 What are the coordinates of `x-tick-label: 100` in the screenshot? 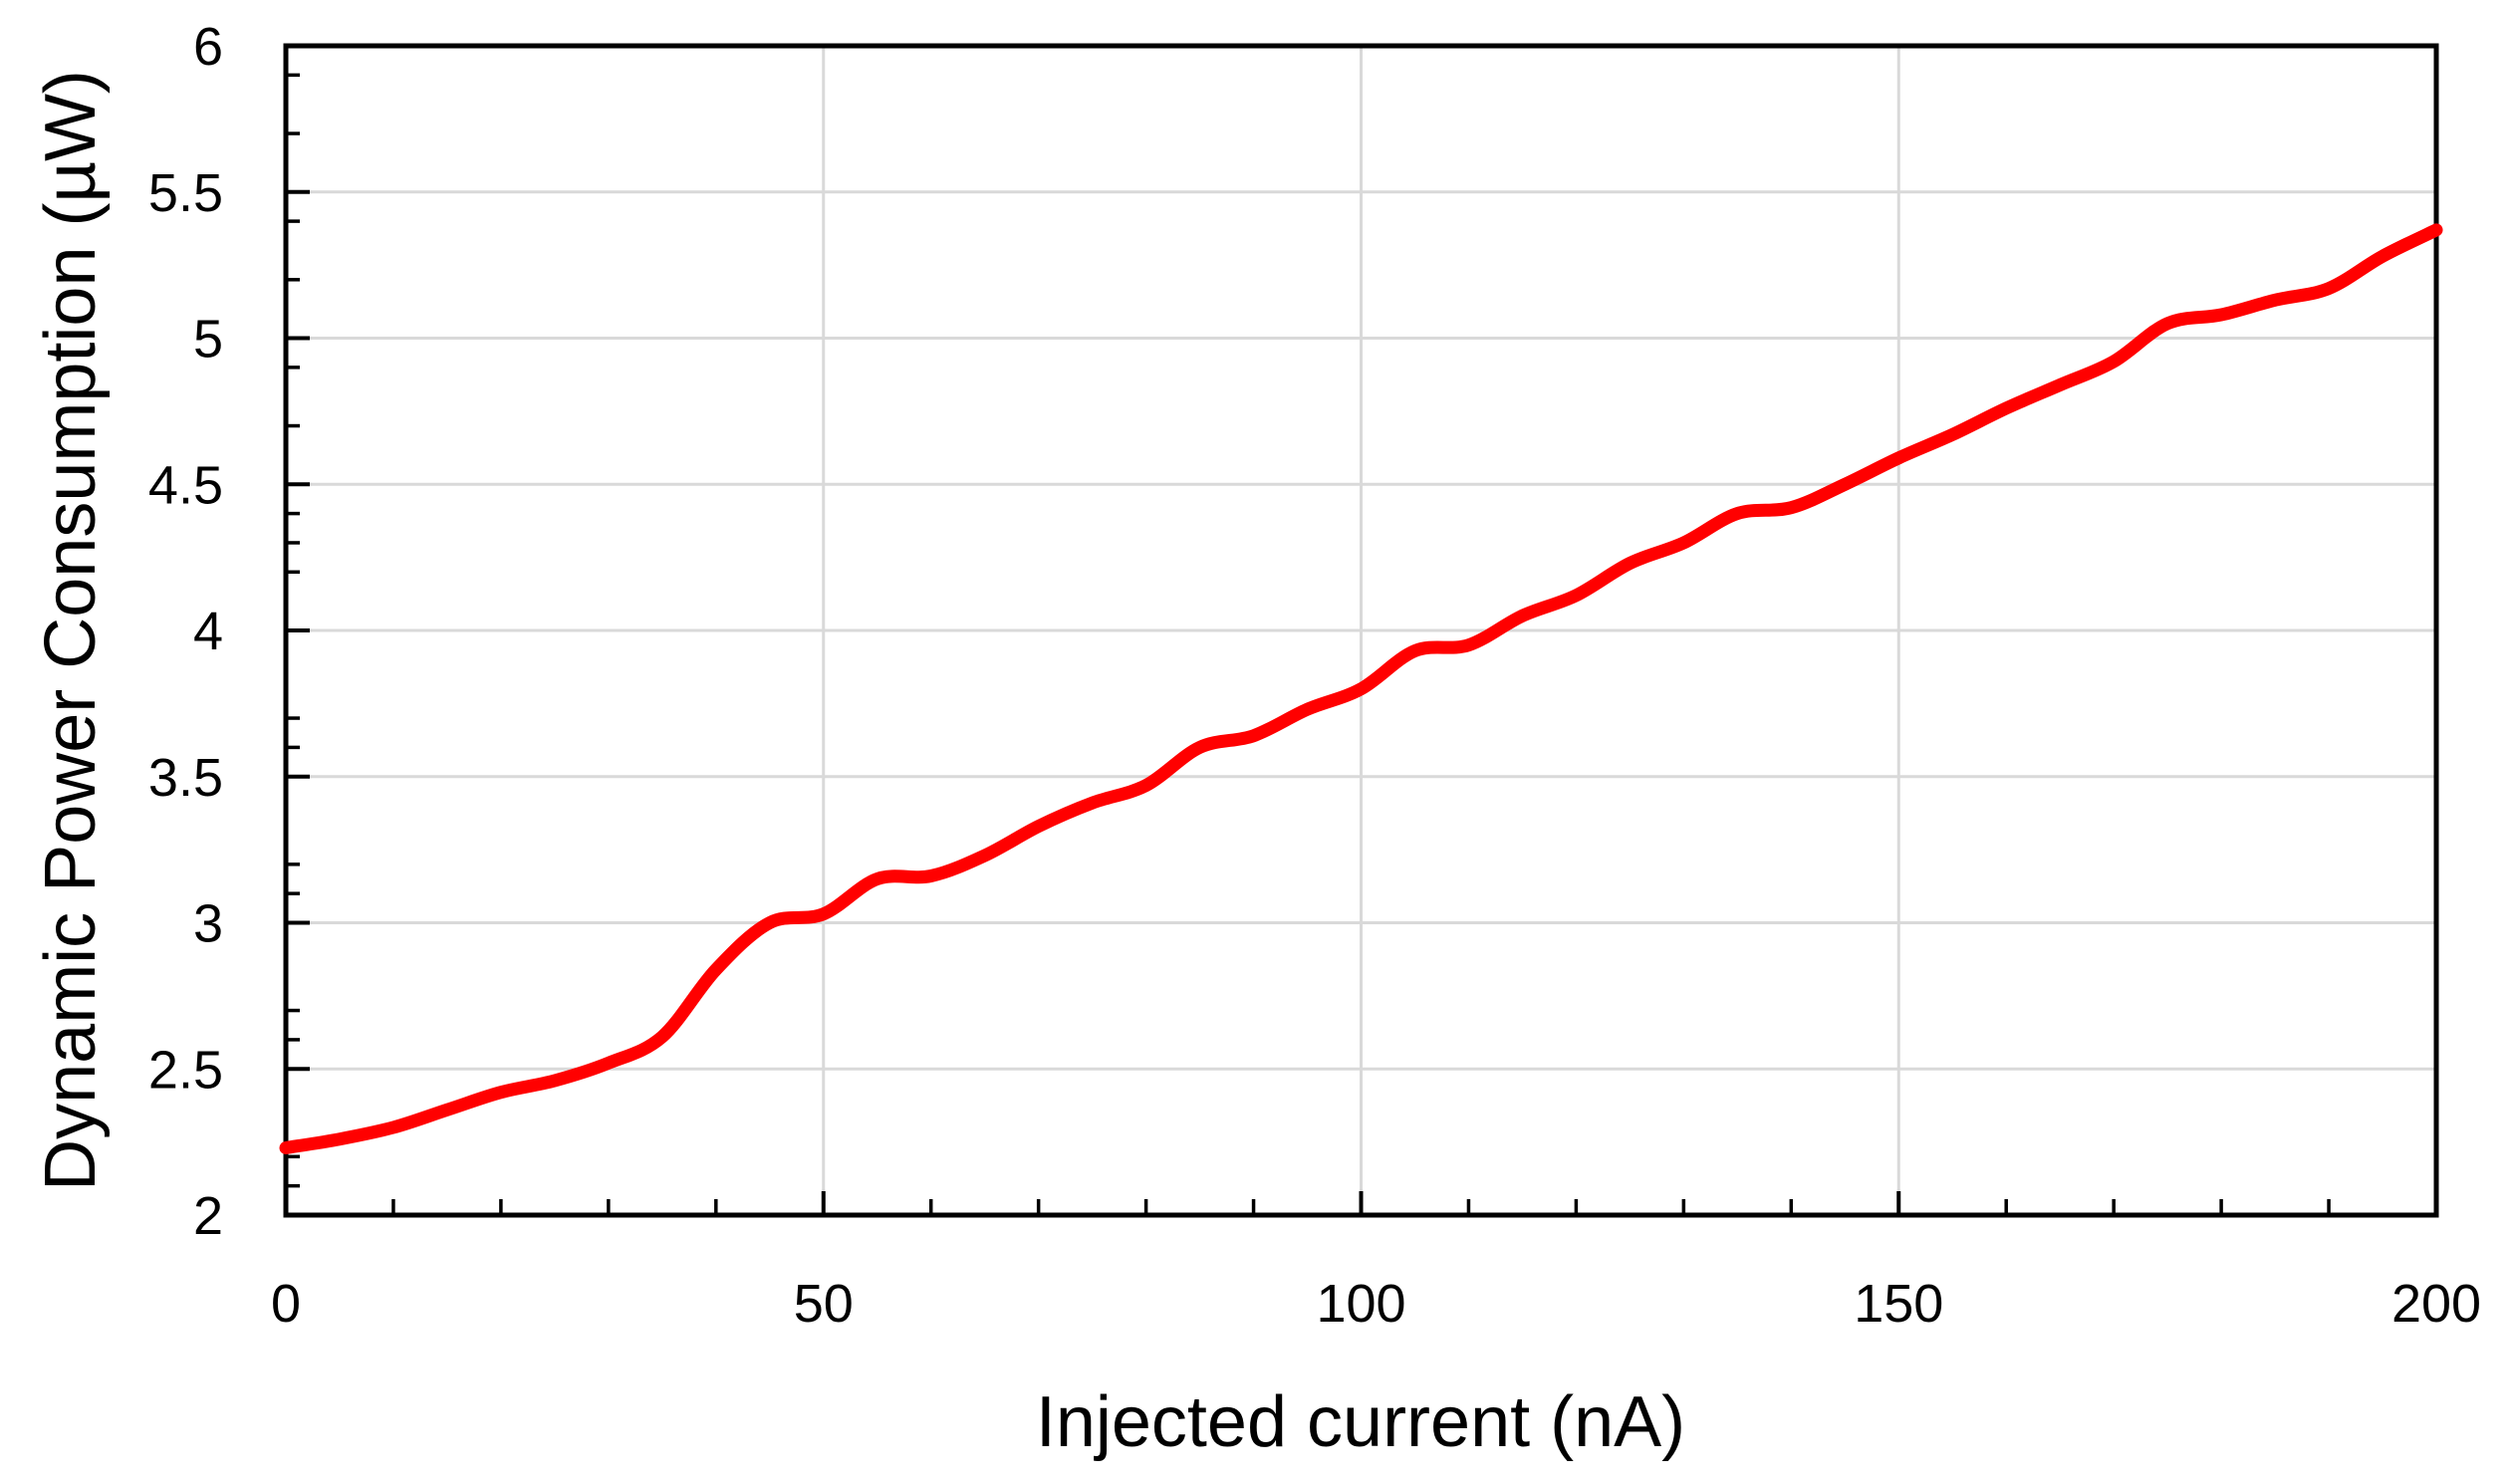 It's located at (1360, 1304).